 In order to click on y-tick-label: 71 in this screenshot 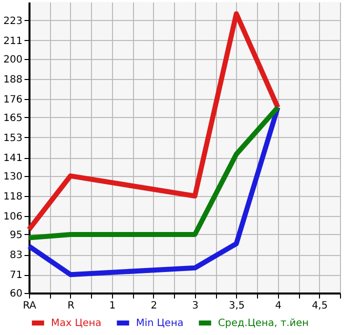, I will do `click(16, 276)`.